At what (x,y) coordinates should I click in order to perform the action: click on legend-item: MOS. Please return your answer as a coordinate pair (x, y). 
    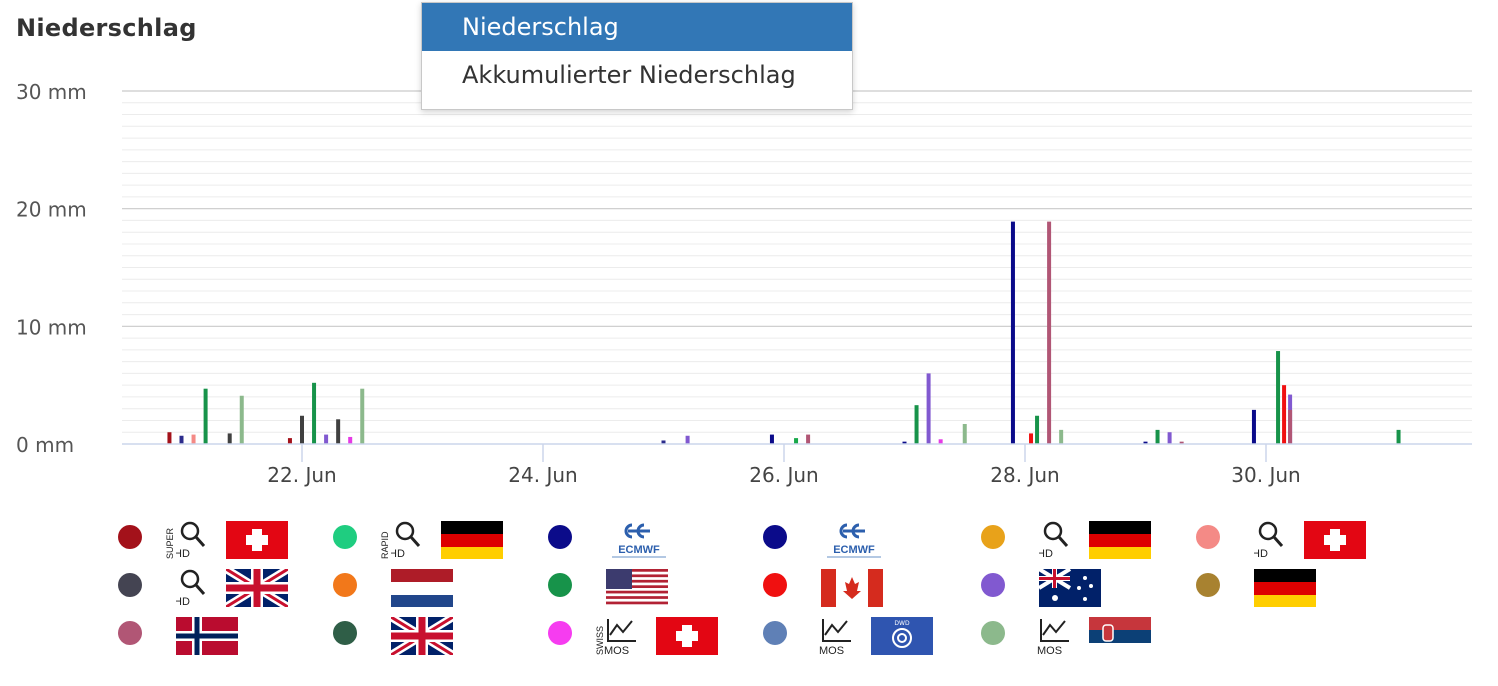
    Looking at the image, I should click on (1081, 634).